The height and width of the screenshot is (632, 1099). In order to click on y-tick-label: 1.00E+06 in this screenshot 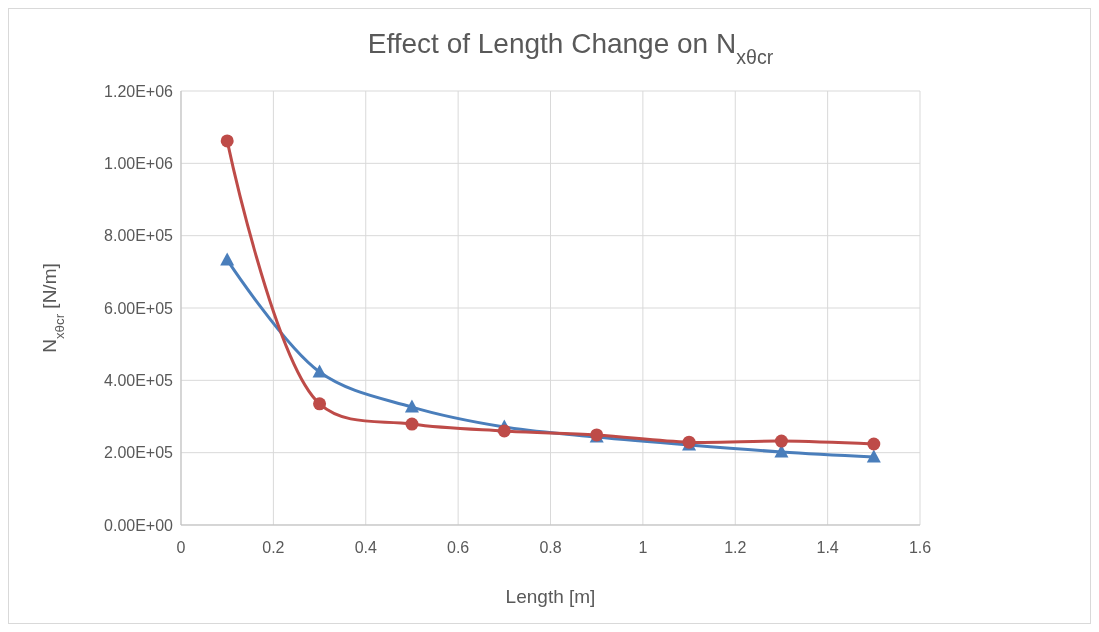, I will do `click(139, 163)`.